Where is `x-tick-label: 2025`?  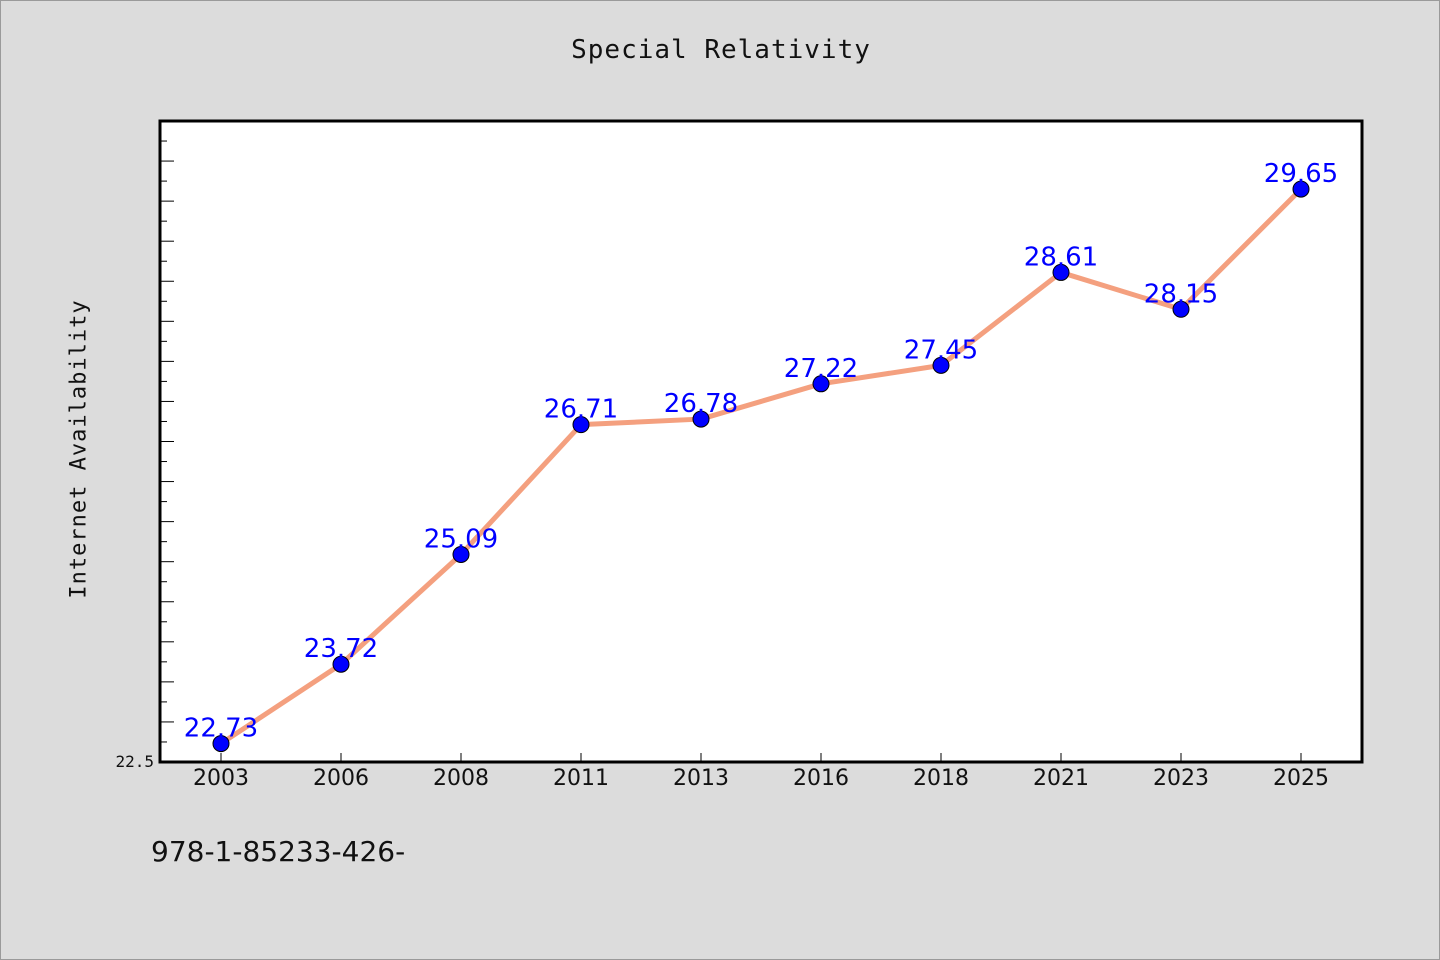
x-tick-label: 2025 is located at coordinates (1301, 778).